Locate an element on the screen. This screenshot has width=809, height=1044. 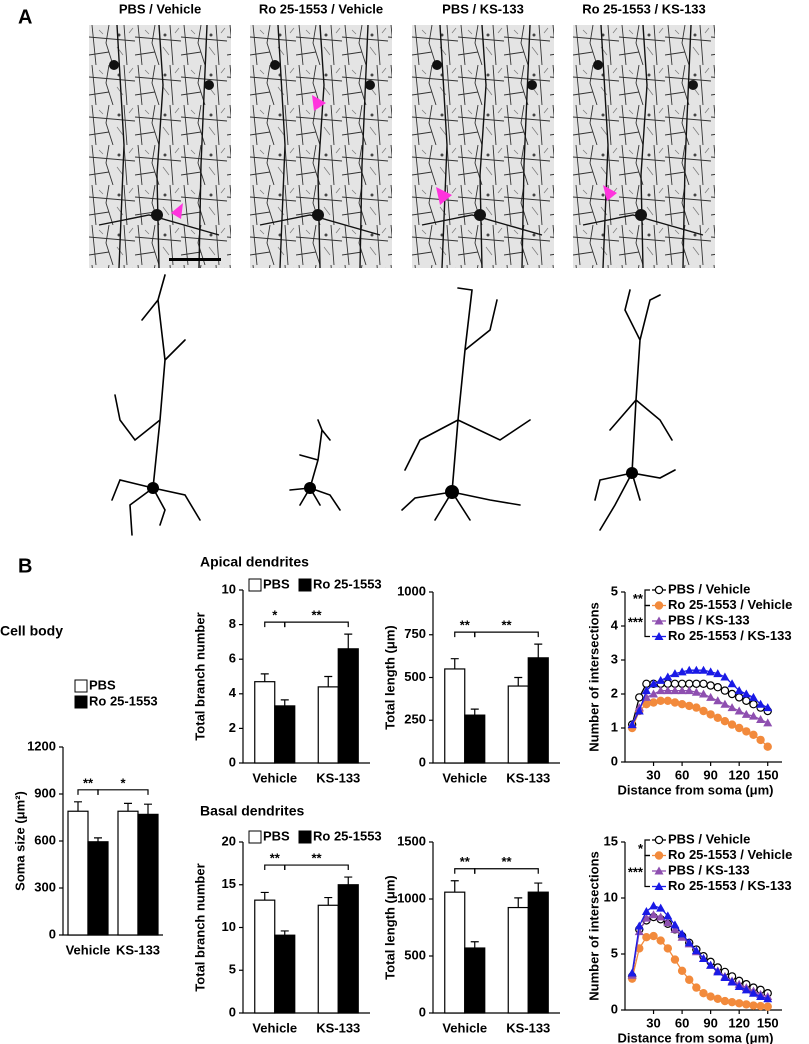
image-title: PBS / KS-133 is located at coordinates (483, 8).